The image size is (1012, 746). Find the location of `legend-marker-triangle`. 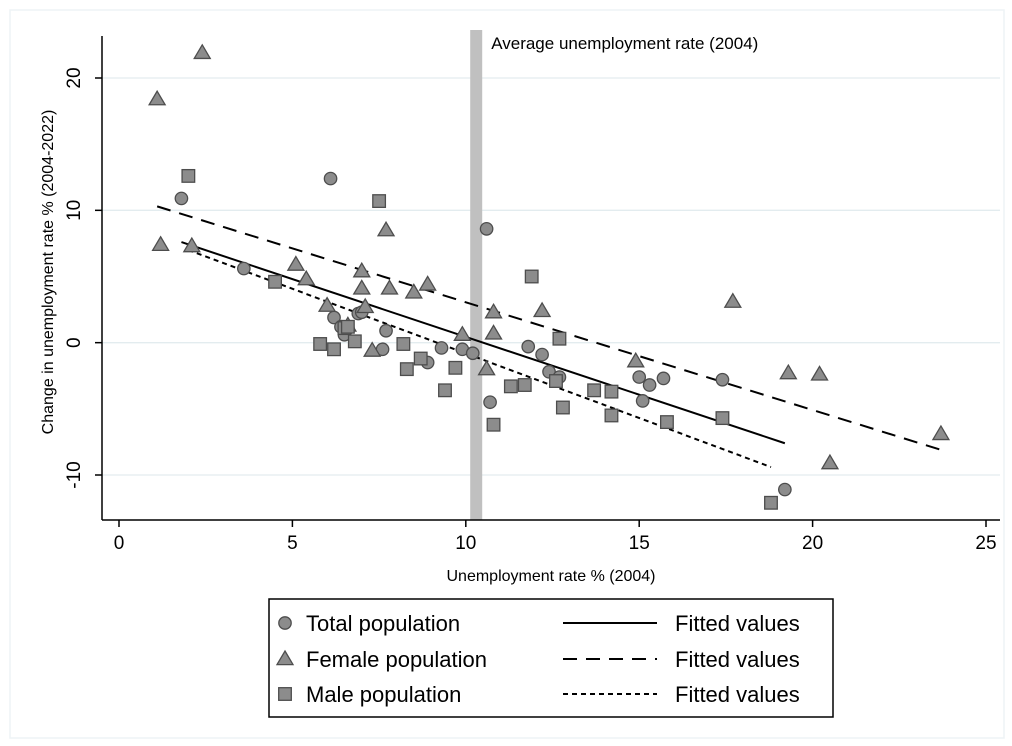

legend-marker-triangle is located at coordinates (285, 657).